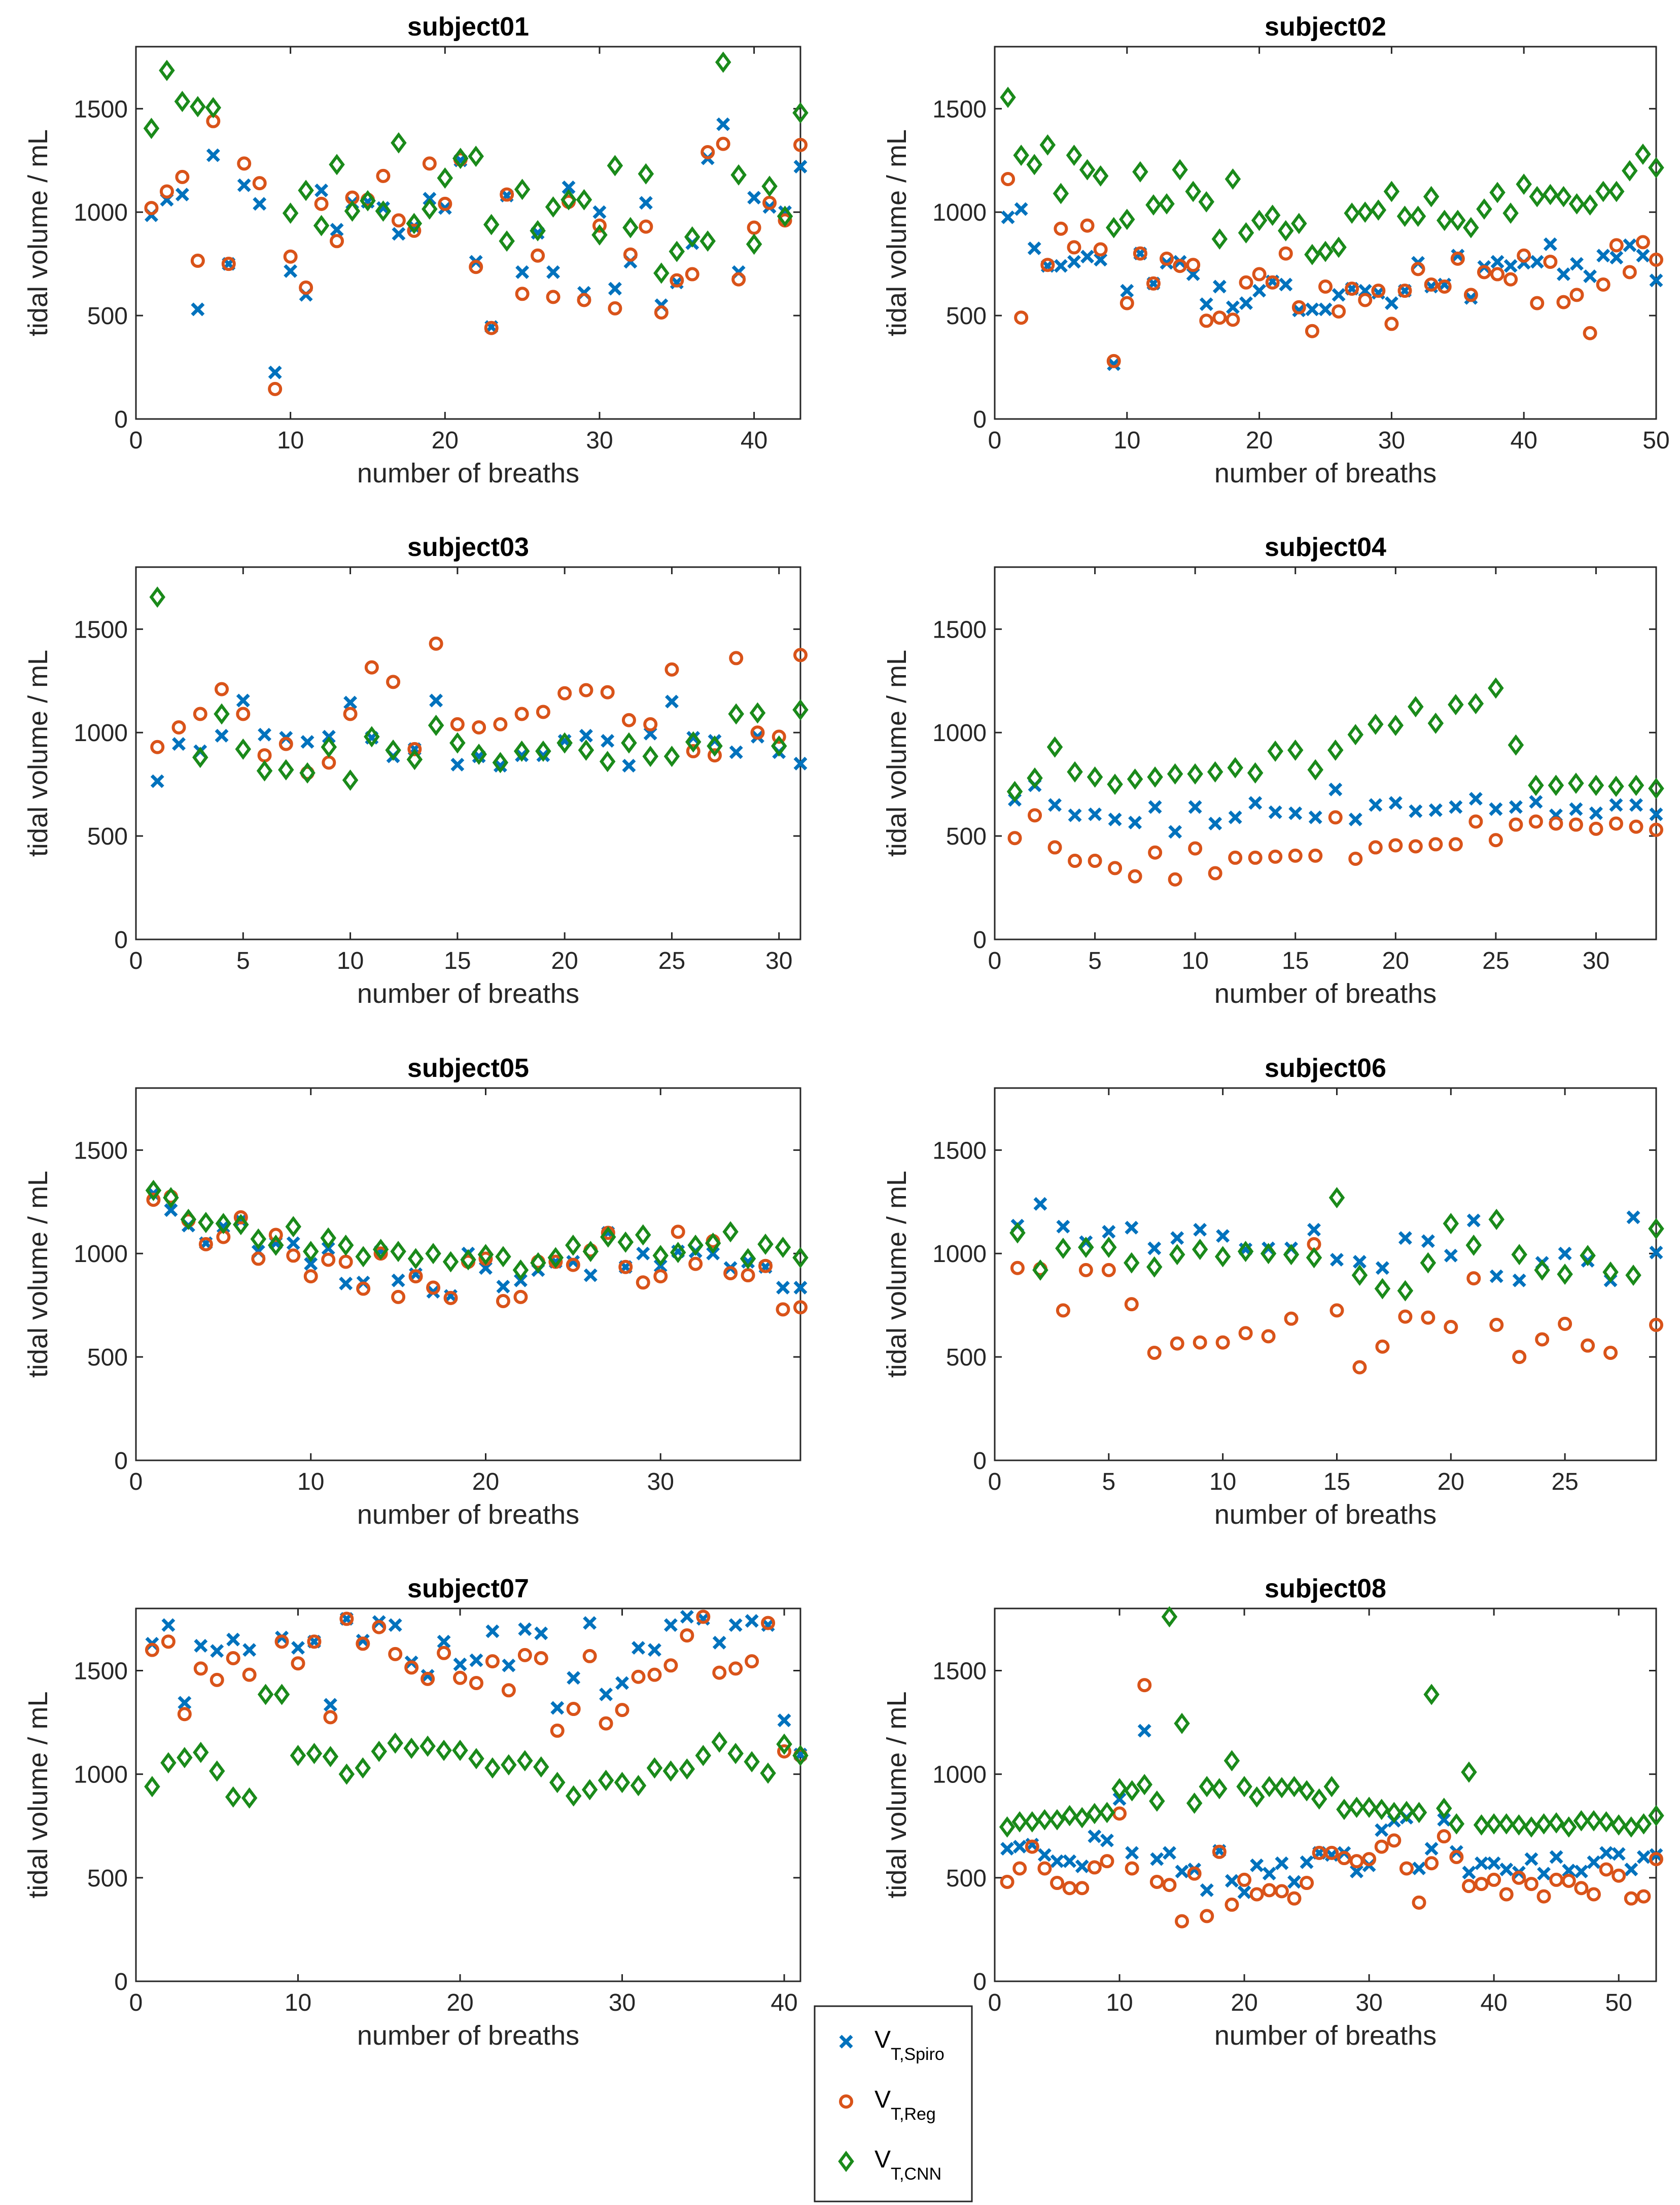  What do you see at coordinates (101, 110) in the screenshot?
I see `y-tick-label: 1500` at bounding box center [101, 110].